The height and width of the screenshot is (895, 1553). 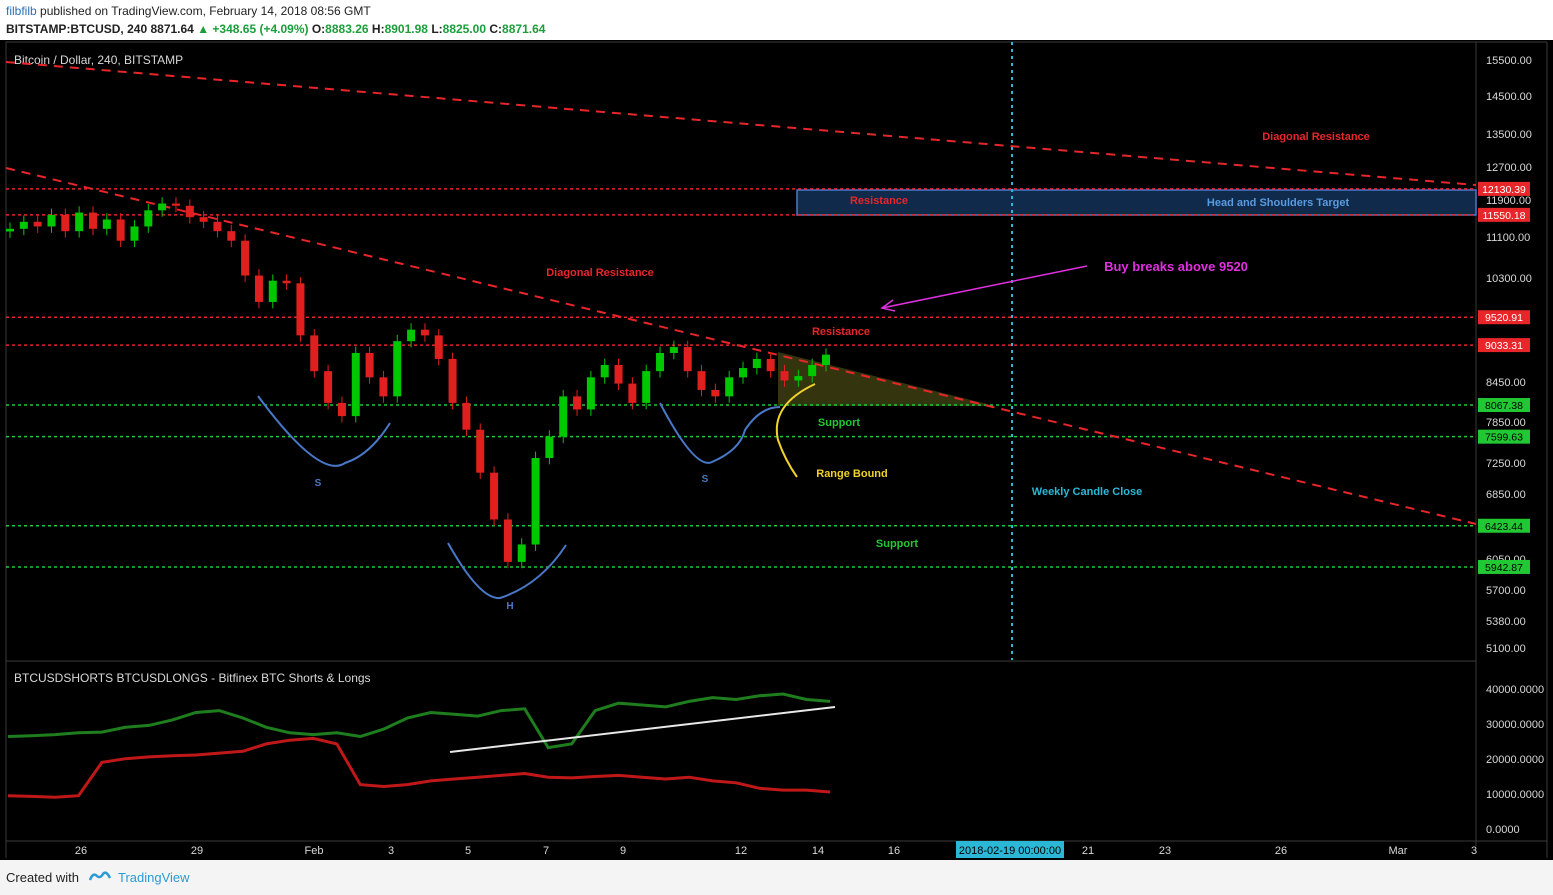 What do you see at coordinates (1278, 203) in the screenshot?
I see `hs-target-label: Head and Shoulders Target` at bounding box center [1278, 203].